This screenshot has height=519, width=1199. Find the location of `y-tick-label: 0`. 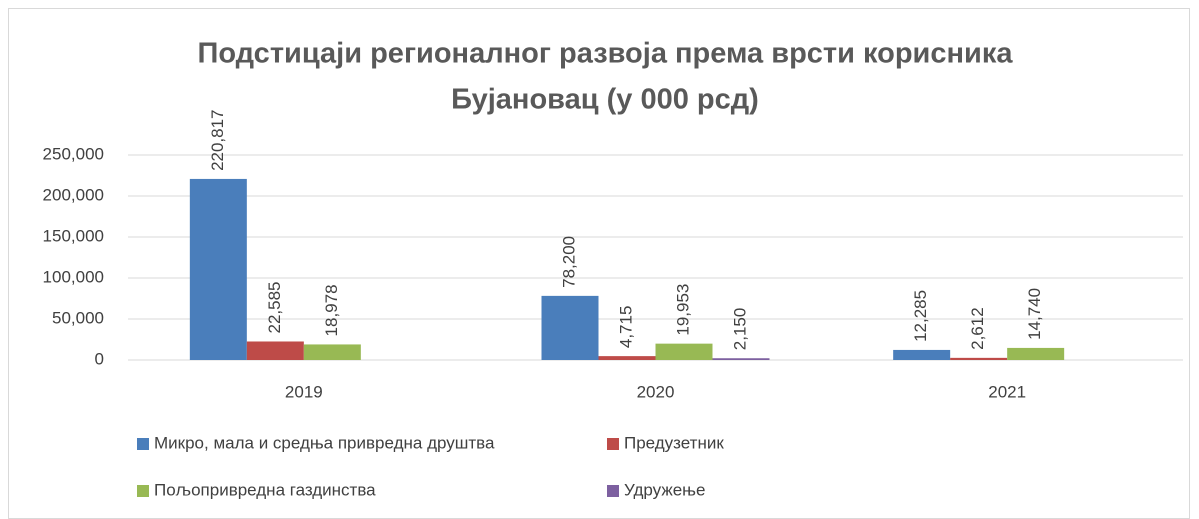

y-tick-label: 0 is located at coordinates (99, 358).